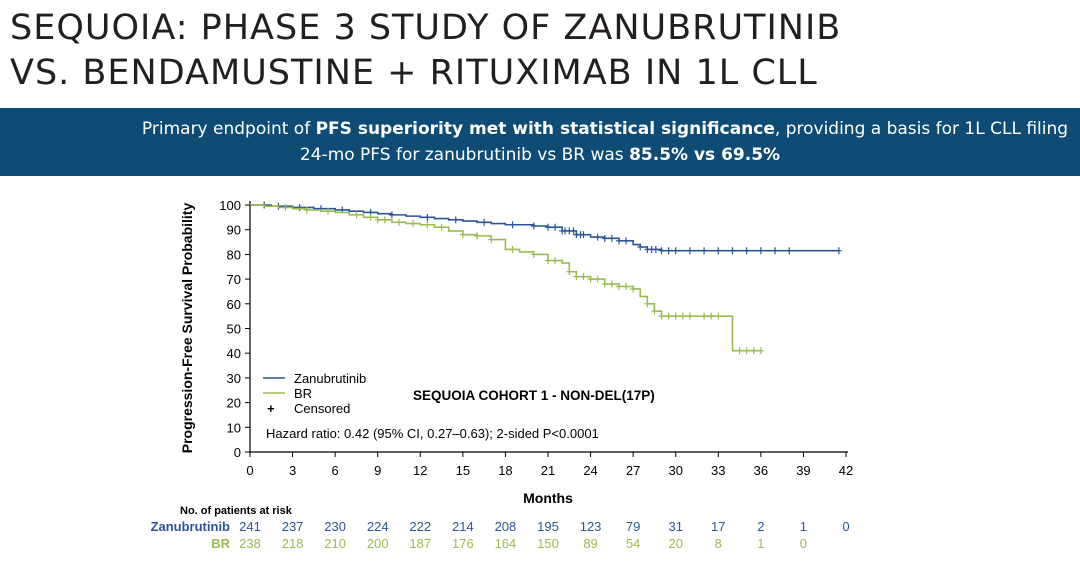  Describe the element at coordinates (803, 470) in the screenshot. I see `x-tick-label: 39` at that location.